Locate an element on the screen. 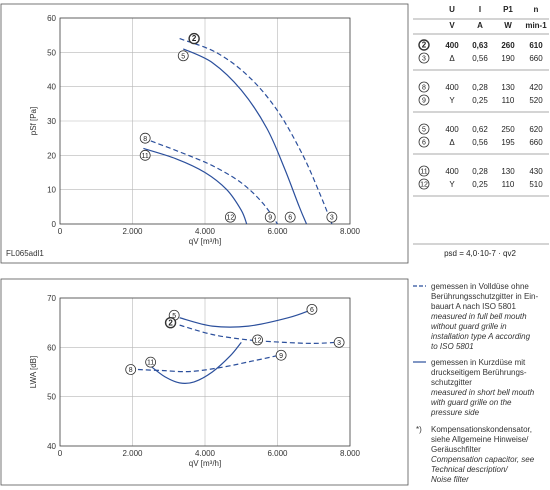 The image size is (550, 490). table-header: n is located at coordinates (536, 9).